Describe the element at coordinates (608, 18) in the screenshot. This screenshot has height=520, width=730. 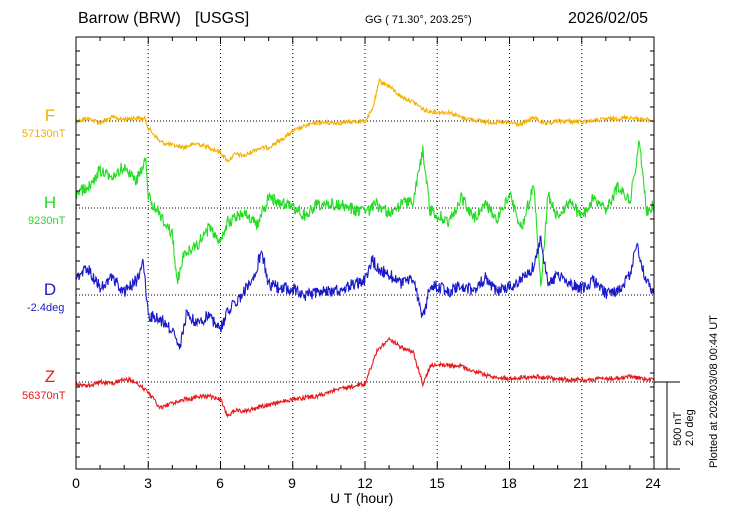
I see `date-label: 2026/02/05` at that location.